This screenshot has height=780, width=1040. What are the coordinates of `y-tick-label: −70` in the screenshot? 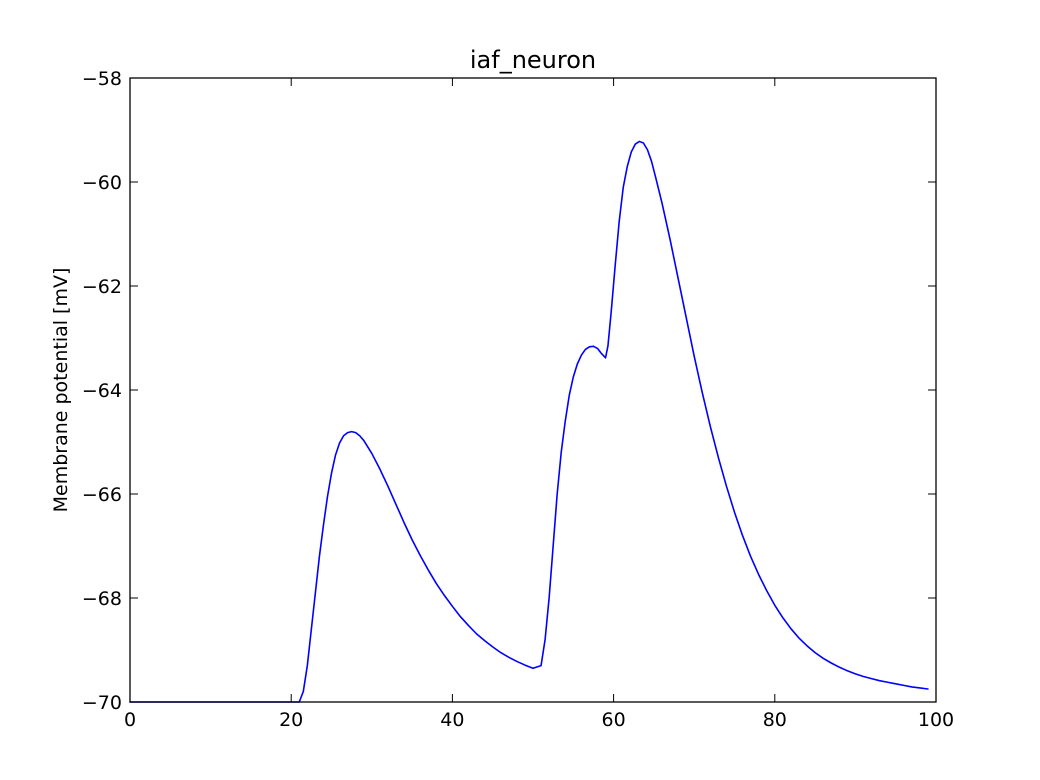 It's located at (102, 703).